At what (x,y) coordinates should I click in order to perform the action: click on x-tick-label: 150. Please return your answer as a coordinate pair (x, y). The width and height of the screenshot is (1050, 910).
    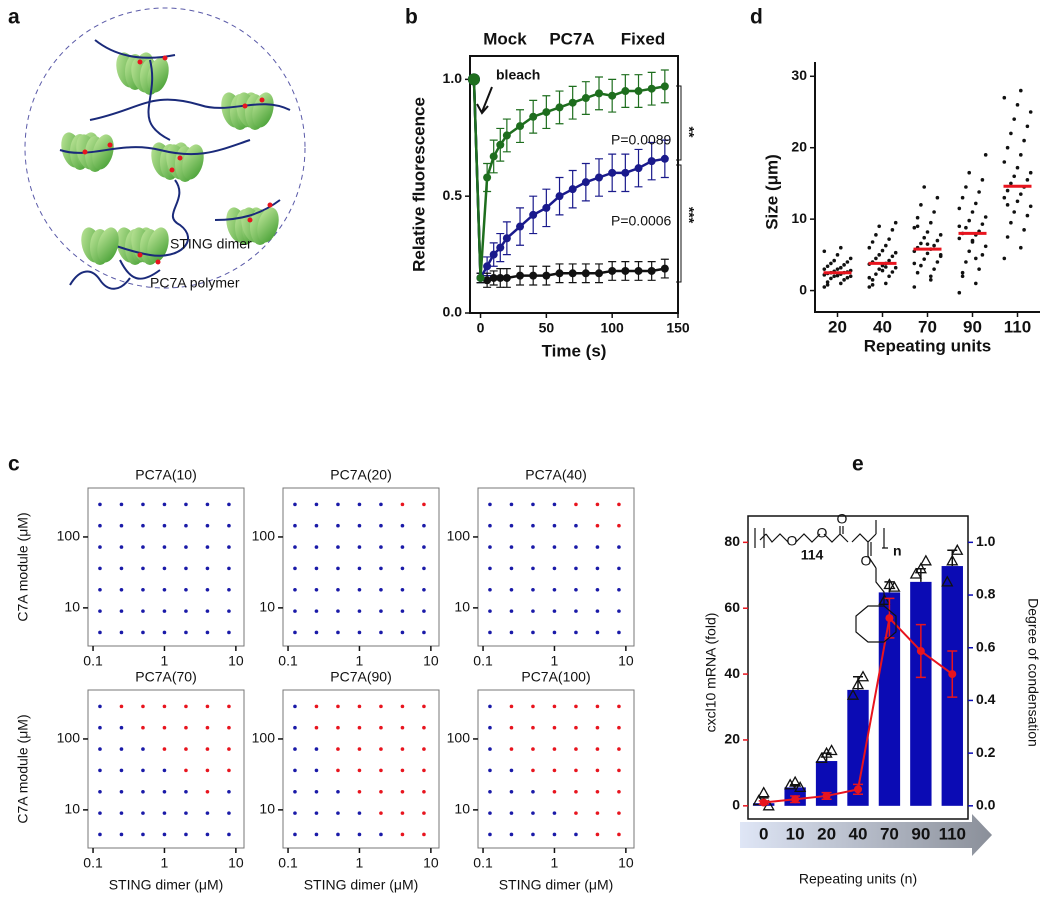
    Looking at the image, I should click on (678, 328).